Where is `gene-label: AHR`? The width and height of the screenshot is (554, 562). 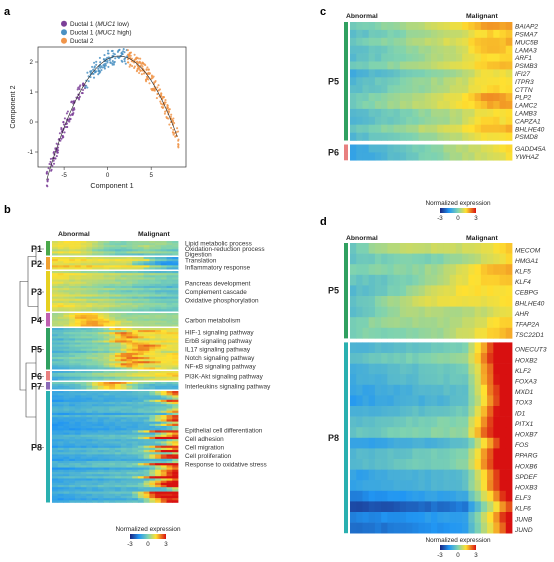 gene-label: AHR is located at coordinates (521, 314).